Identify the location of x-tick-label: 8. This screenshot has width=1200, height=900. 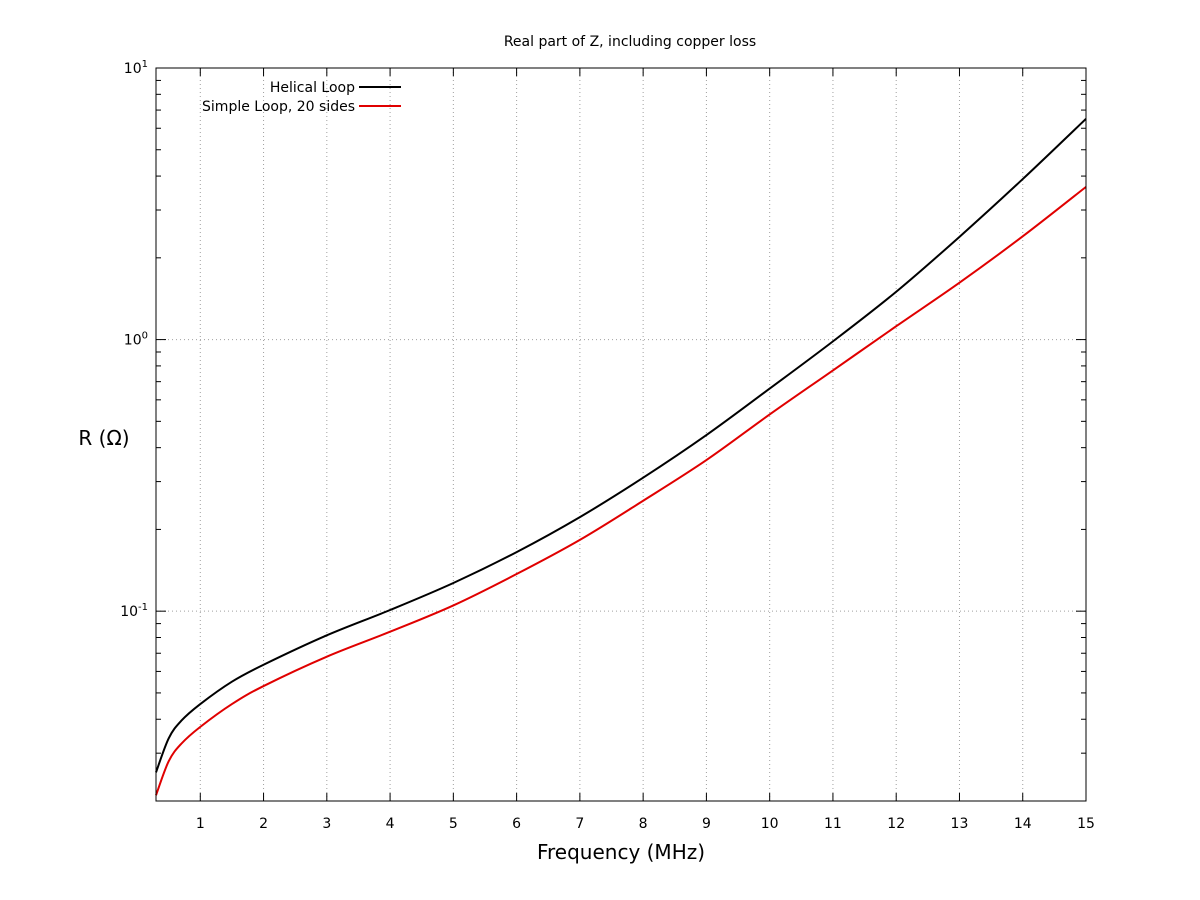
(643, 824).